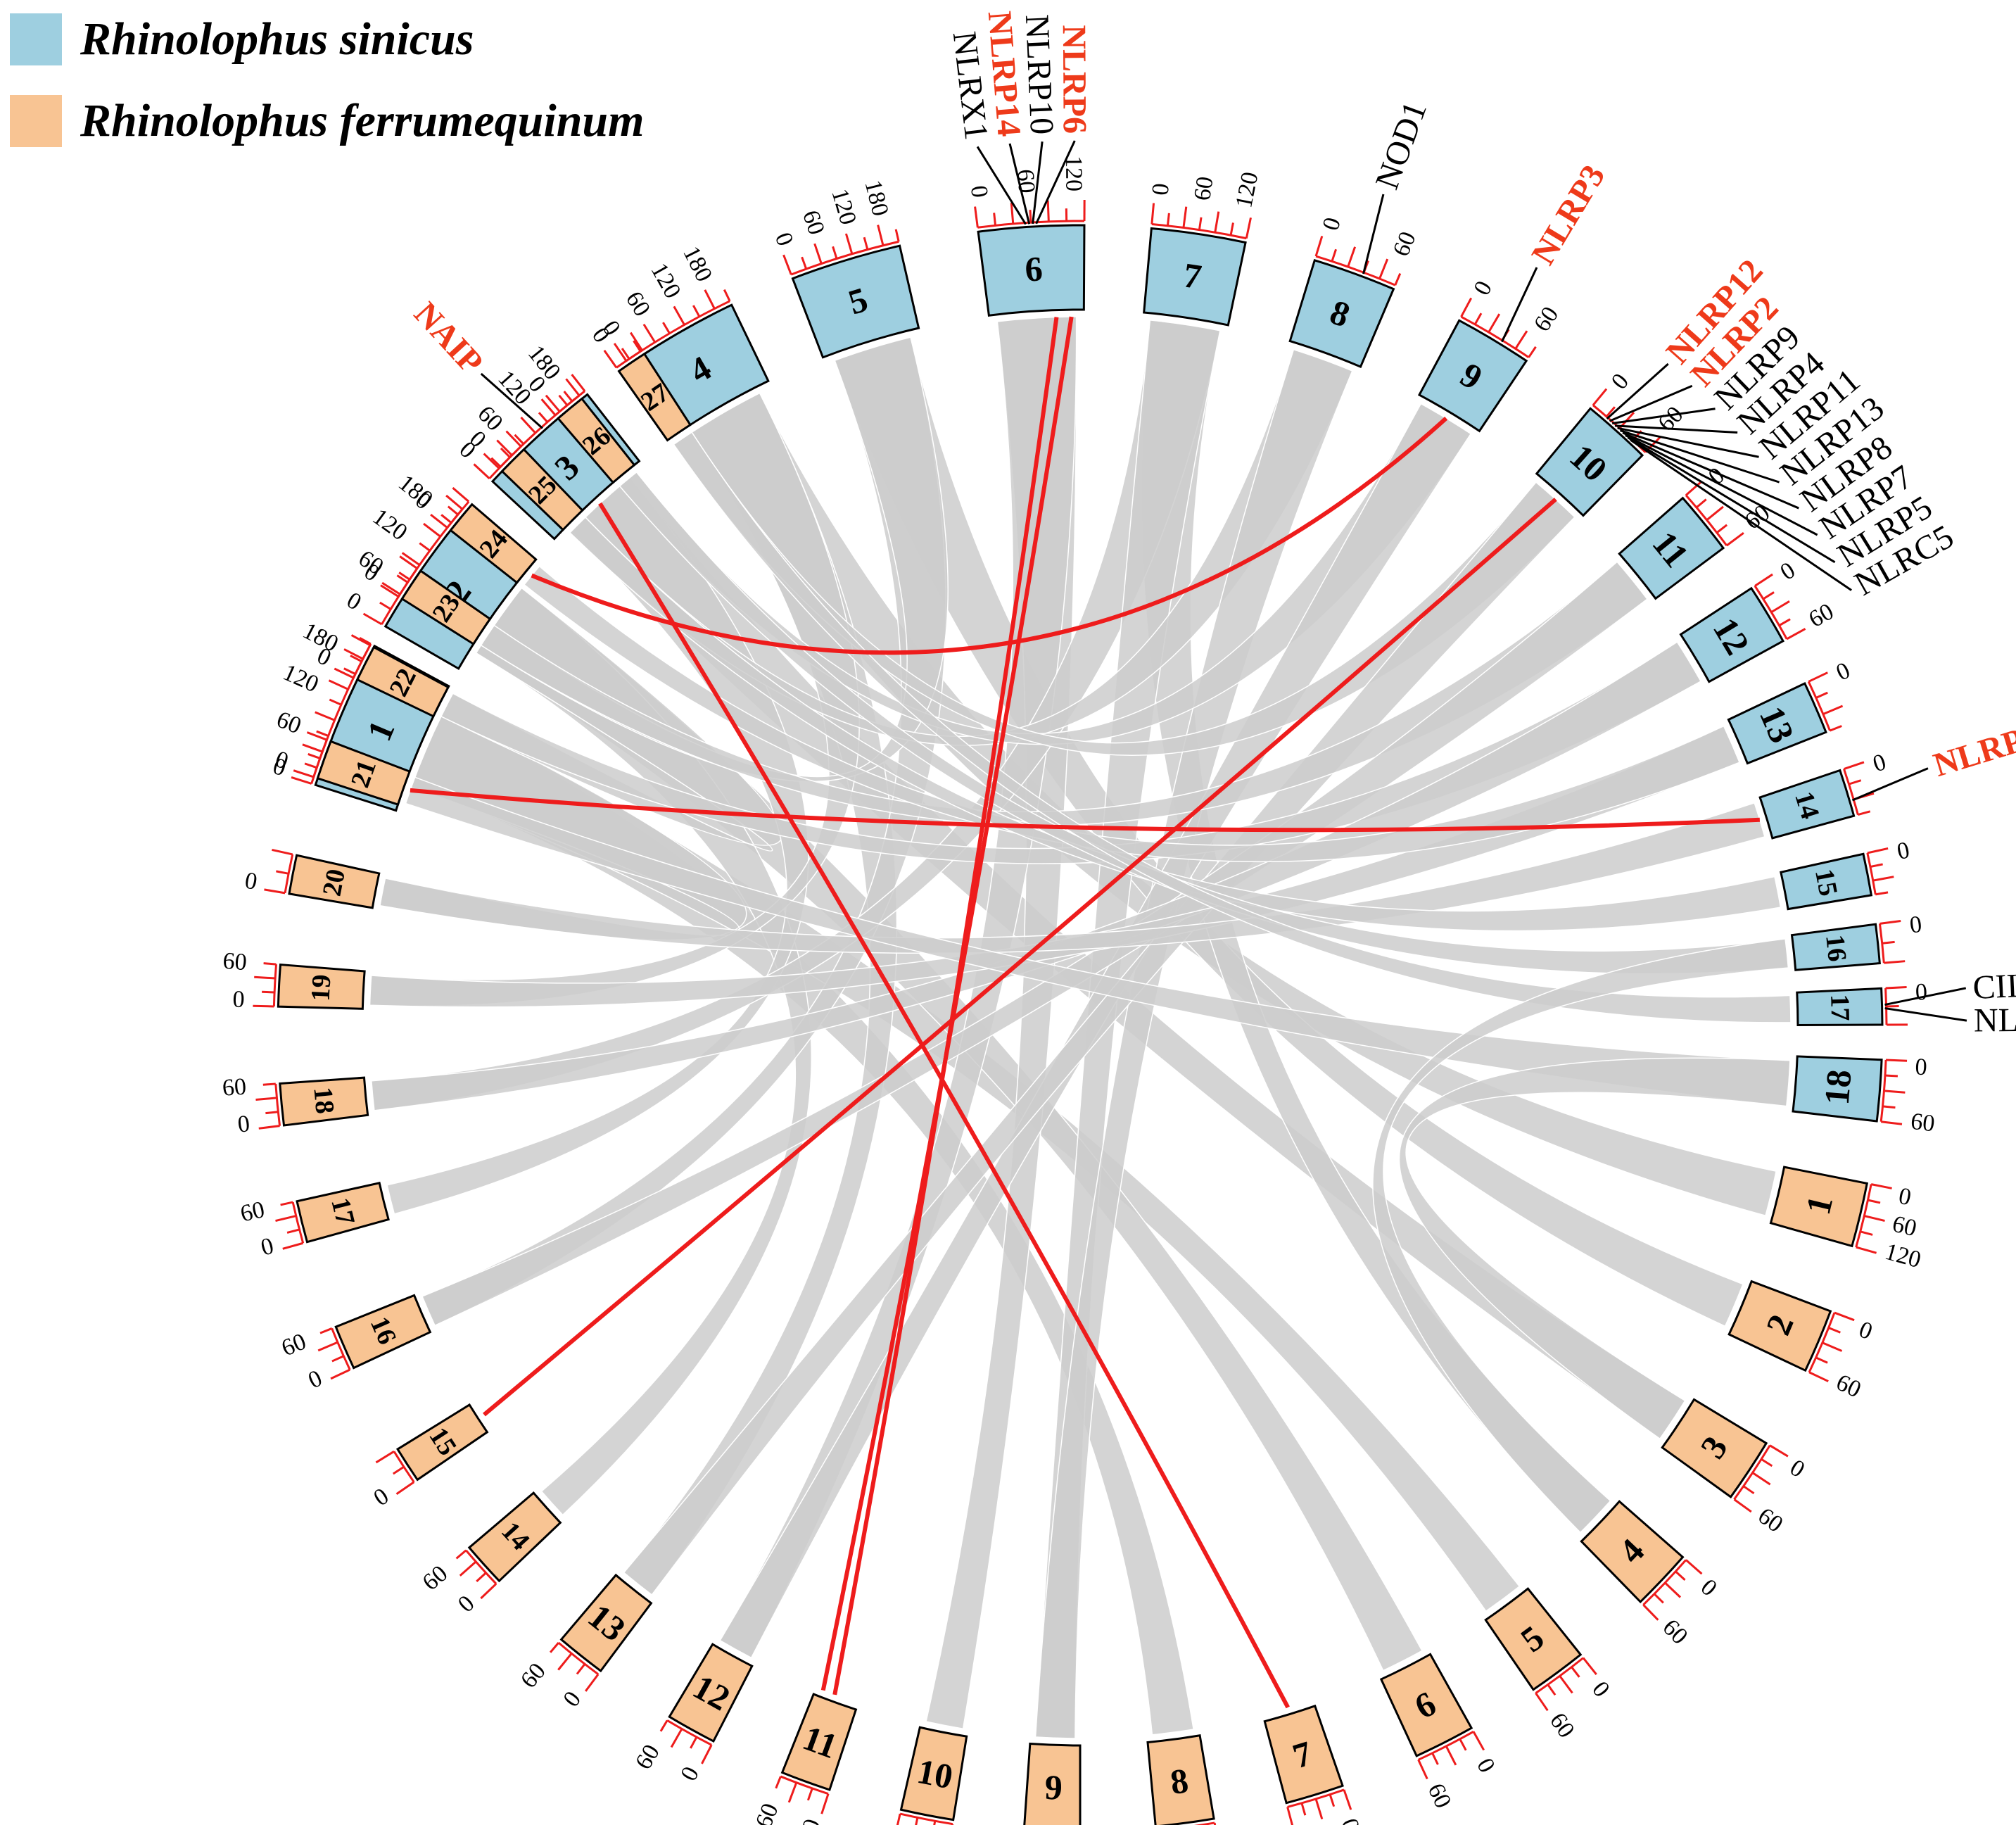 This screenshot has height=1825, width=2016. What do you see at coordinates (1836, 948) in the screenshot?
I see `chromosome-label-sinicus-16: 16` at bounding box center [1836, 948].